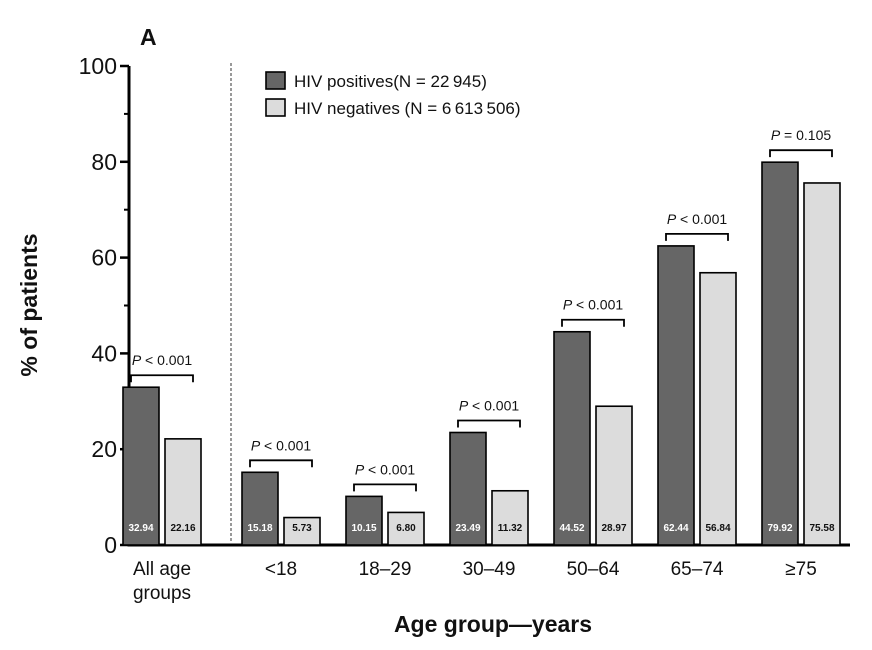 This screenshot has height=650, width=872. Describe the element at coordinates (302, 528) in the screenshot. I see `data-label: 5.73` at that location.